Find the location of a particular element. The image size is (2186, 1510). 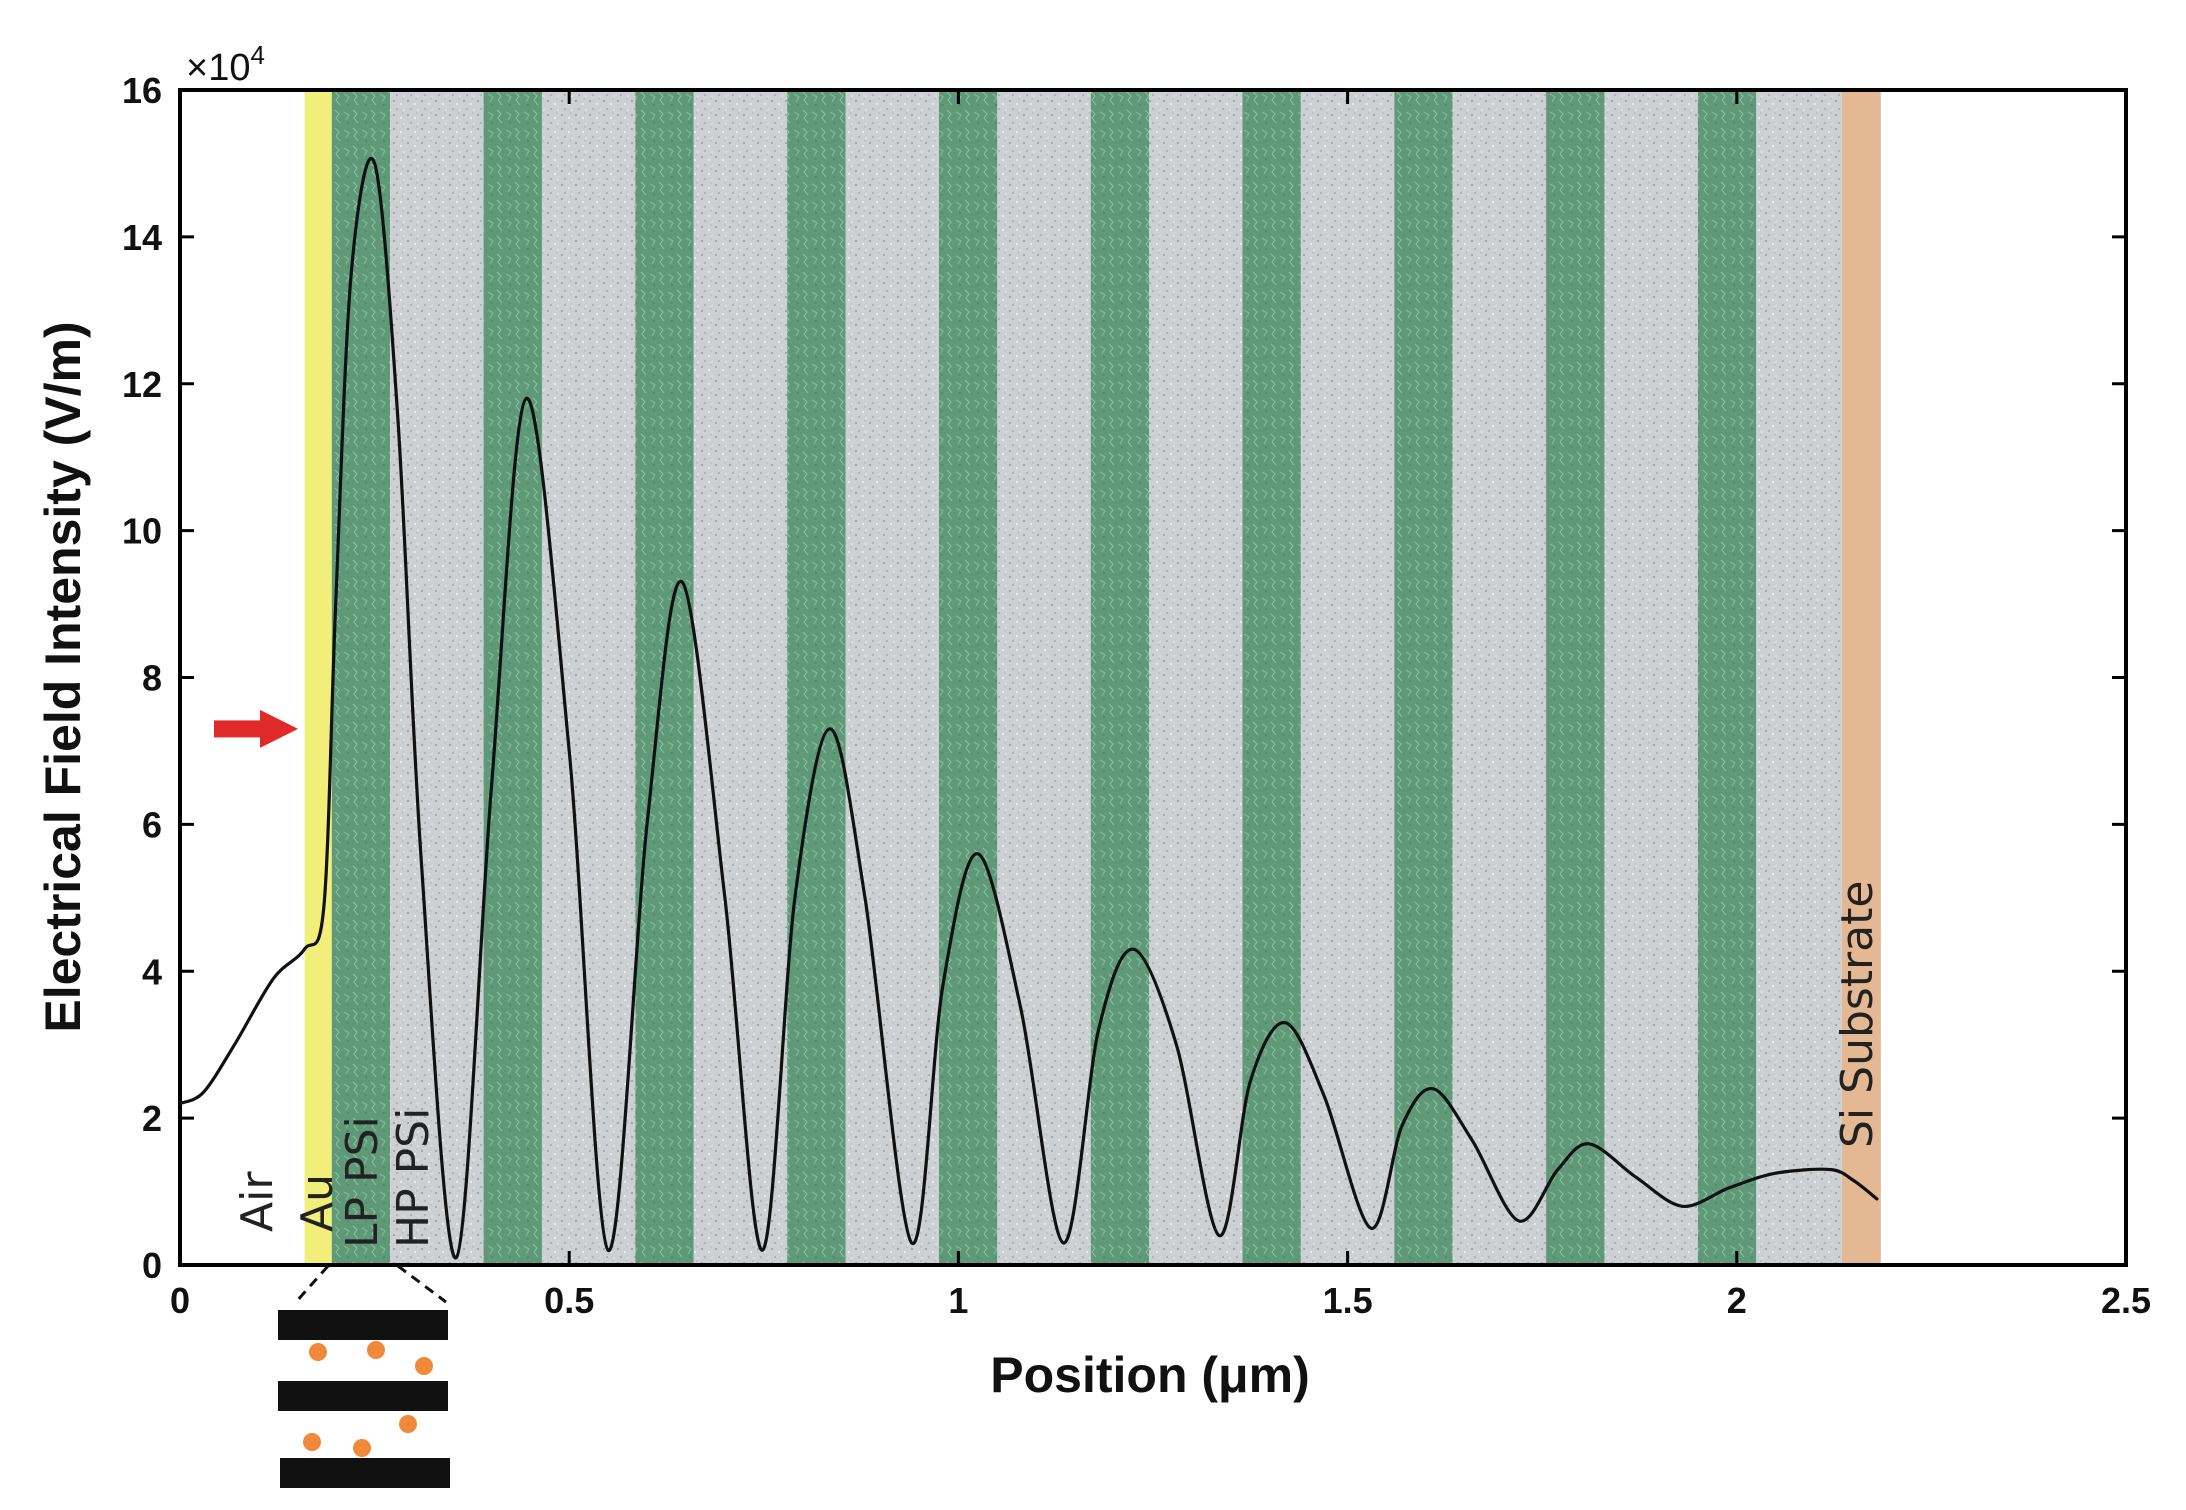

y-tick-label: 8 is located at coordinates (152, 678).